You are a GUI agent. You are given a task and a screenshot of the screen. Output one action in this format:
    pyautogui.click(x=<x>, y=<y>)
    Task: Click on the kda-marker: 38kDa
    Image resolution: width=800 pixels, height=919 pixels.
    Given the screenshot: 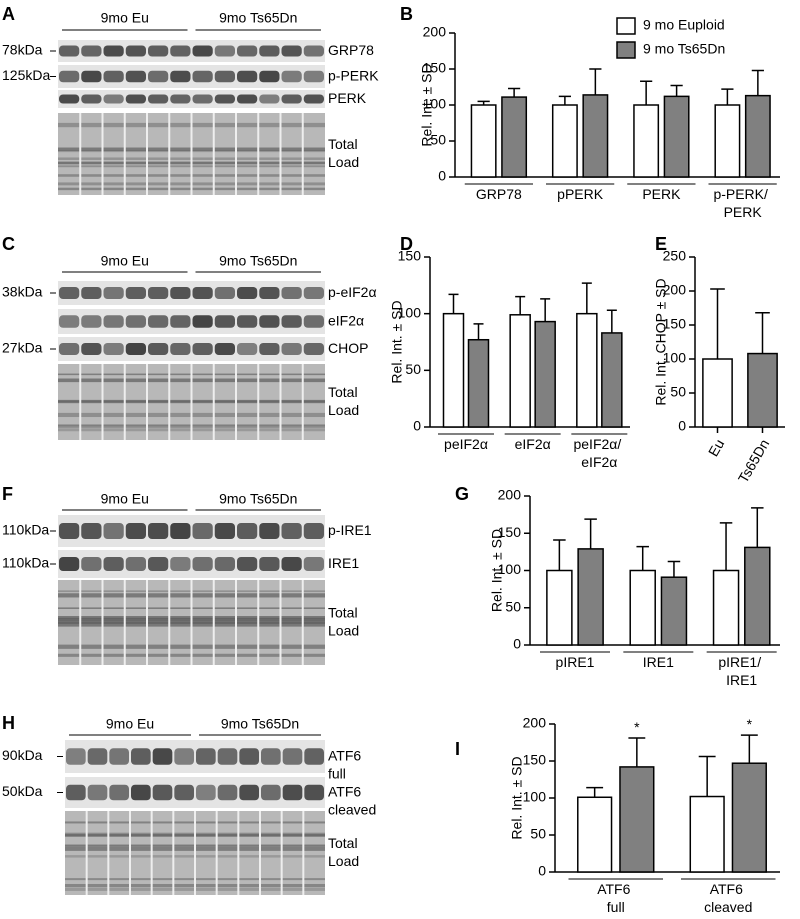 What is the action you would take?
    pyautogui.click(x=22, y=292)
    